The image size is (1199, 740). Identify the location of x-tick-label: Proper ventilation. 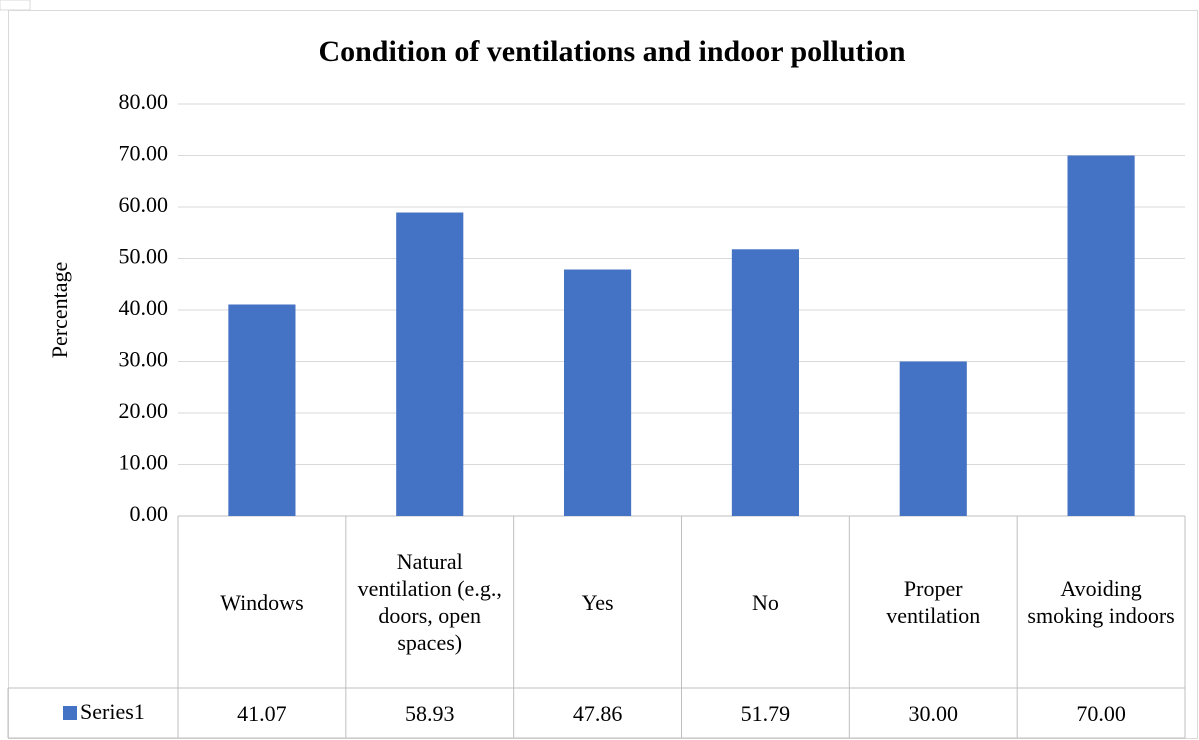
(933, 602).